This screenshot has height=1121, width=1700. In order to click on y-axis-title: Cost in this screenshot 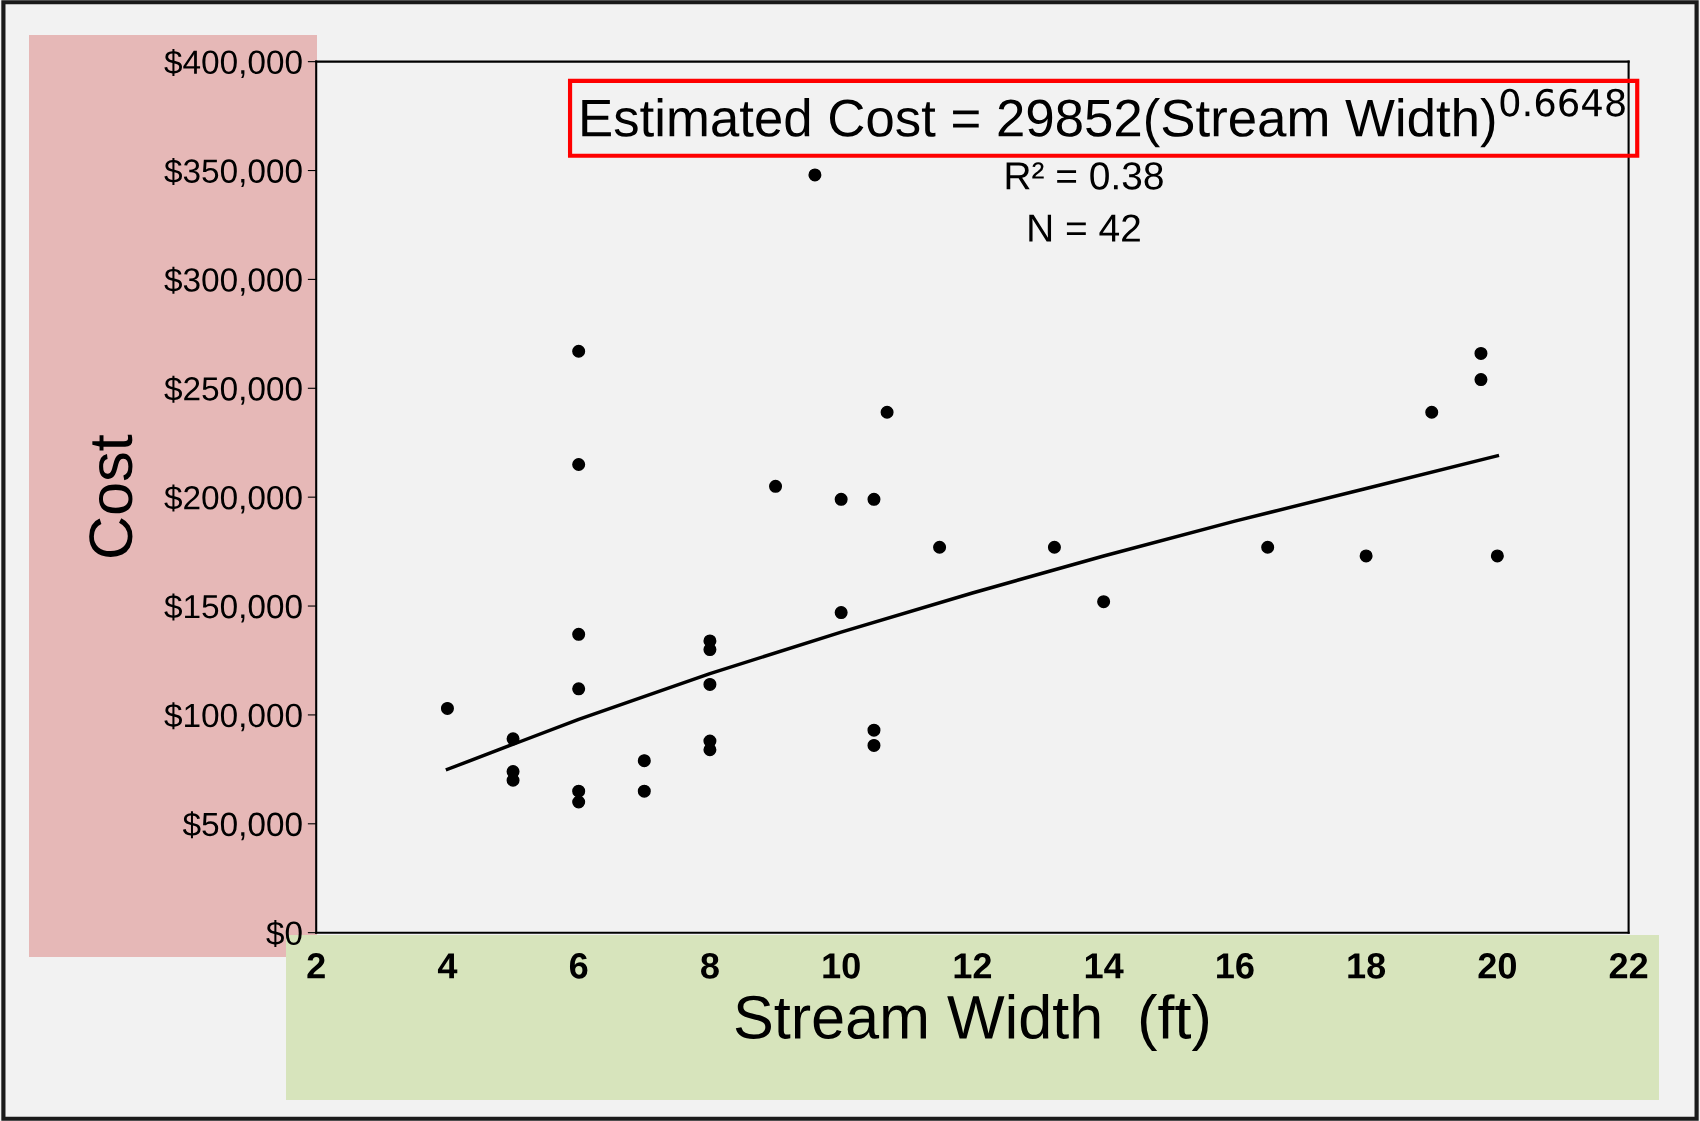, I will do `click(111, 495)`.